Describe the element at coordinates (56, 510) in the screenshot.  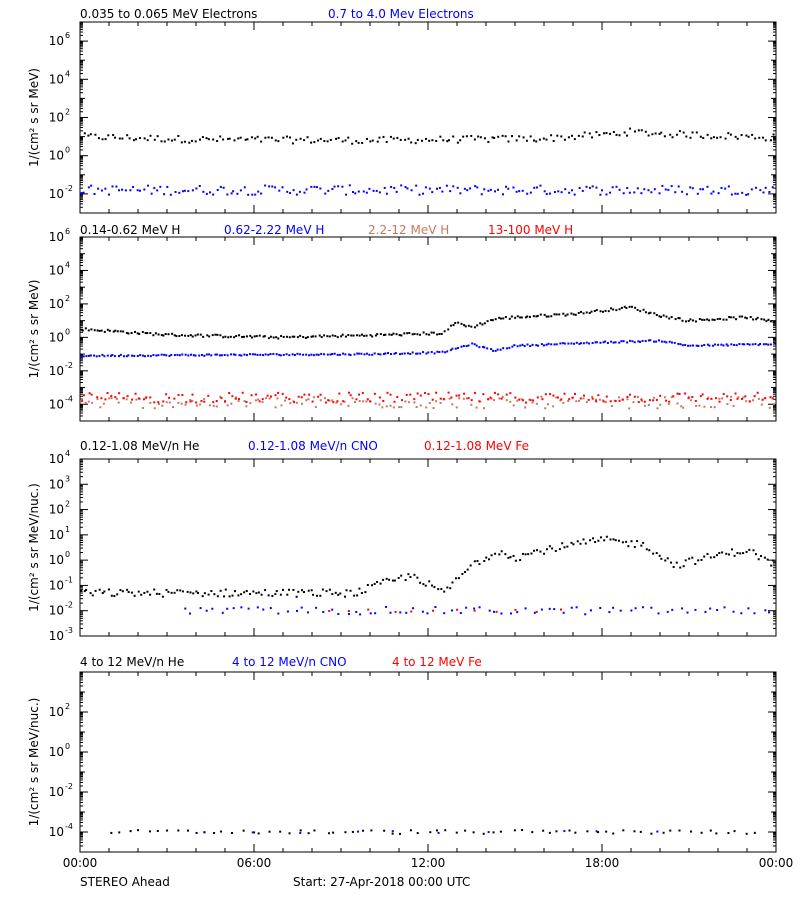
I see `y-tick-label: 10` at that location.